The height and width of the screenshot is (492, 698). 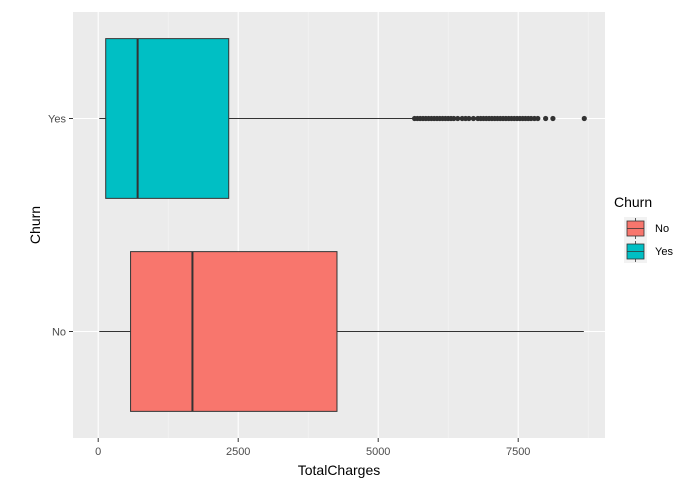 I want to click on x-tick-label: 0, so click(x=98, y=452).